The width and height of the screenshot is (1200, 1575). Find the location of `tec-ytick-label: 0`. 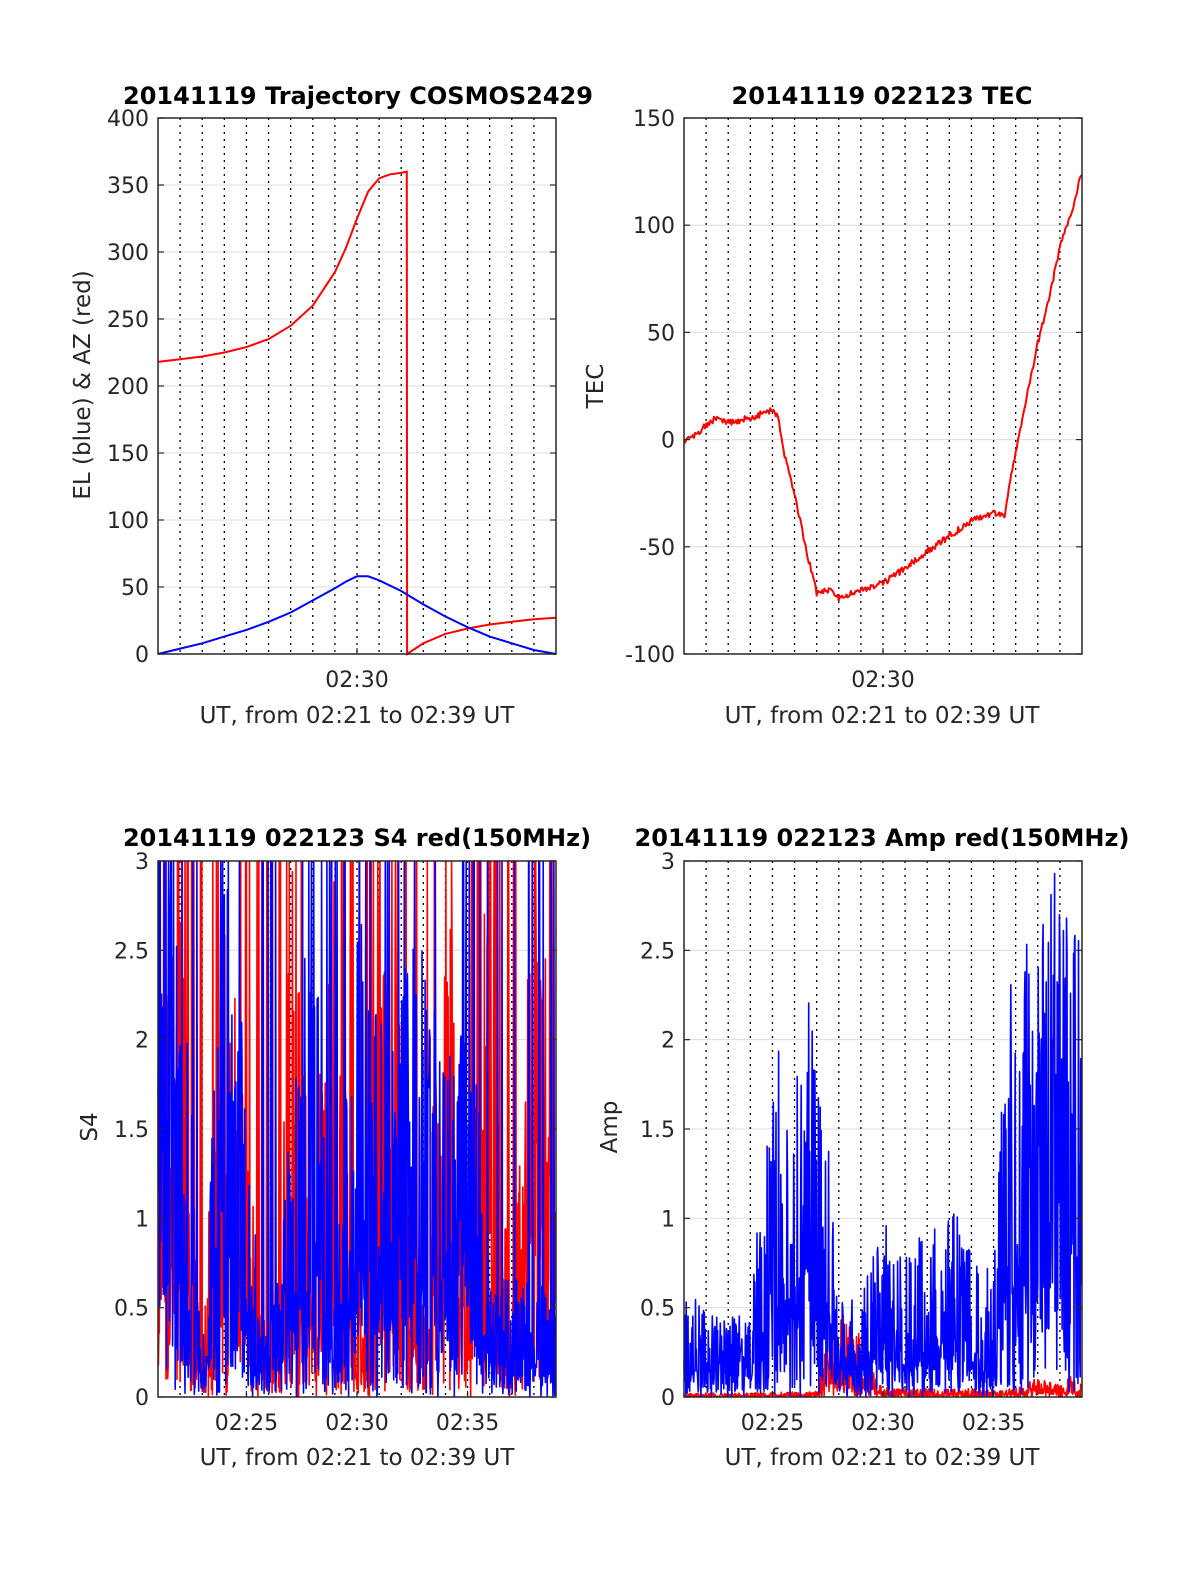

tec-ytick-label: 0 is located at coordinates (668, 441).